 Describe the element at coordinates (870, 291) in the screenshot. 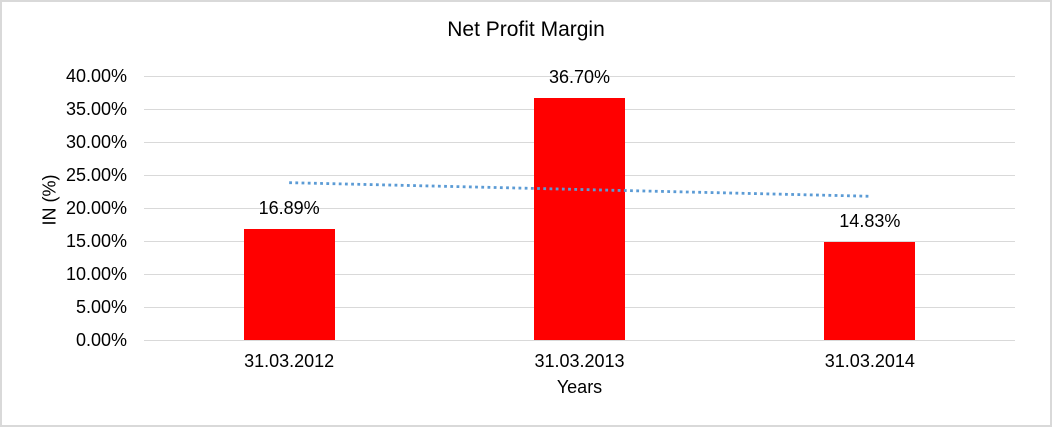

I see `bar-31.03.2014` at that location.